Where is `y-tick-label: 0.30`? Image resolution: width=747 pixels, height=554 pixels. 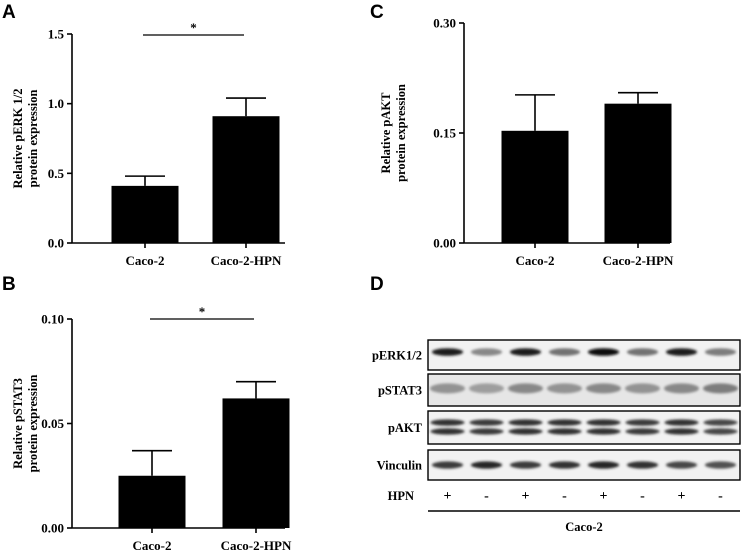
y-tick-label: 0.30 is located at coordinates (444, 23).